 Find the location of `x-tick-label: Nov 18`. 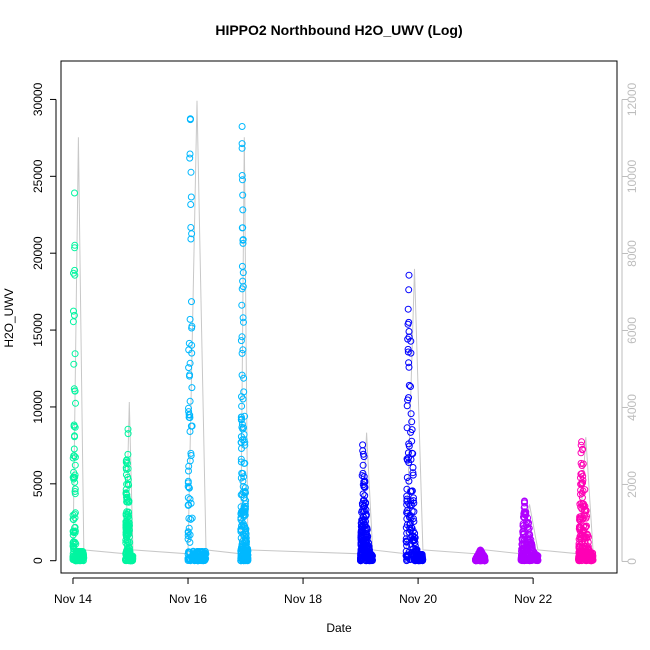

x-tick-label: Nov 18 is located at coordinates (303, 599).